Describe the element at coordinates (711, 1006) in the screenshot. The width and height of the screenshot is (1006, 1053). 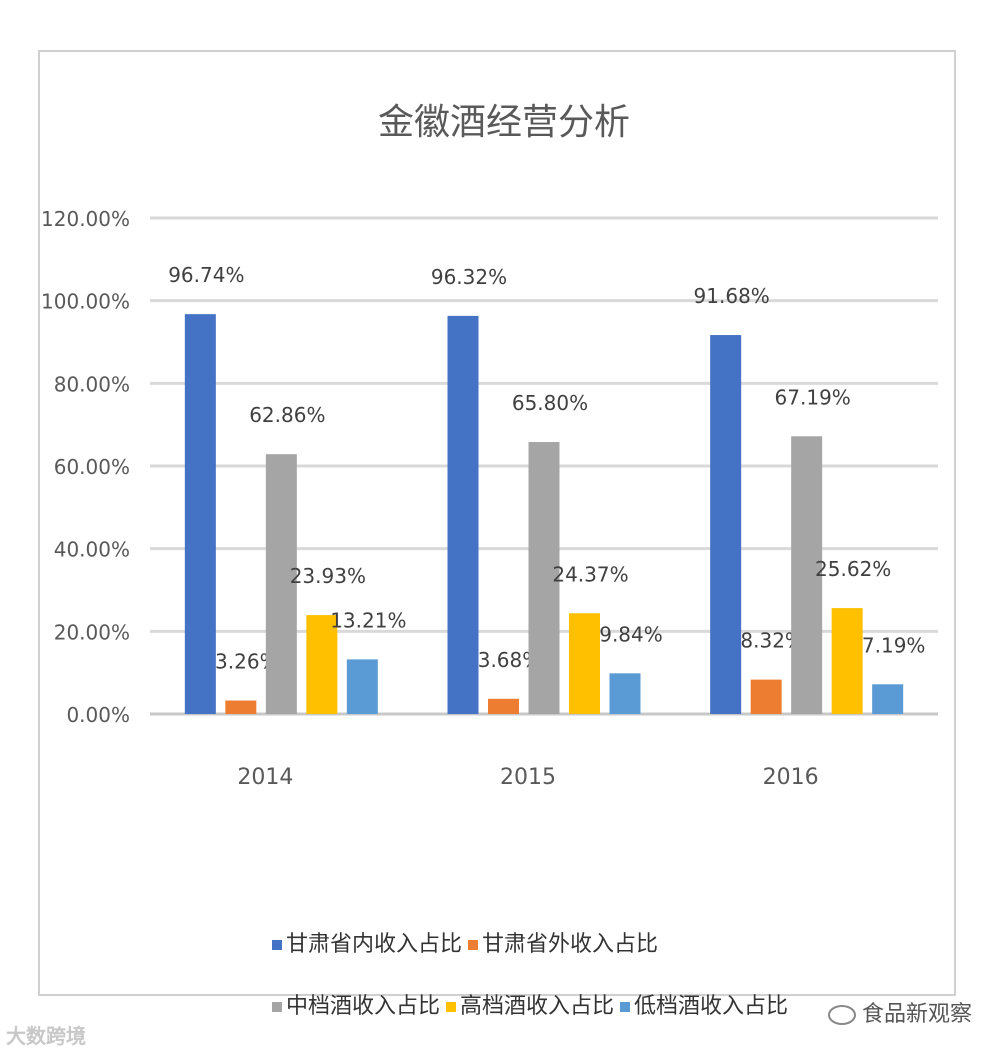
I see `legend-label: 低档酒收入占比` at that location.